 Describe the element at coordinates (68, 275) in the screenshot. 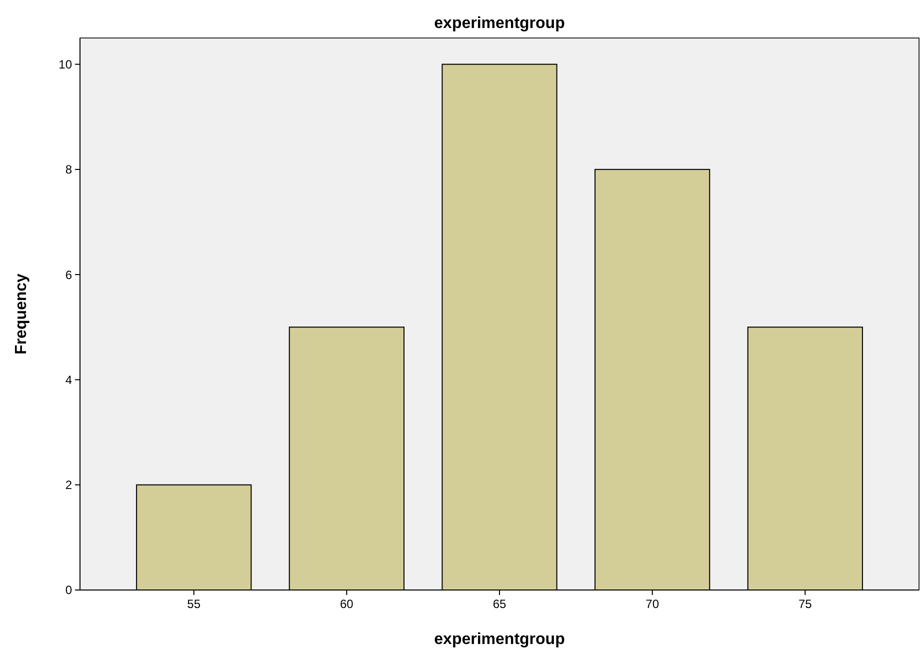

I see `y-tick-label: 6` at that location.